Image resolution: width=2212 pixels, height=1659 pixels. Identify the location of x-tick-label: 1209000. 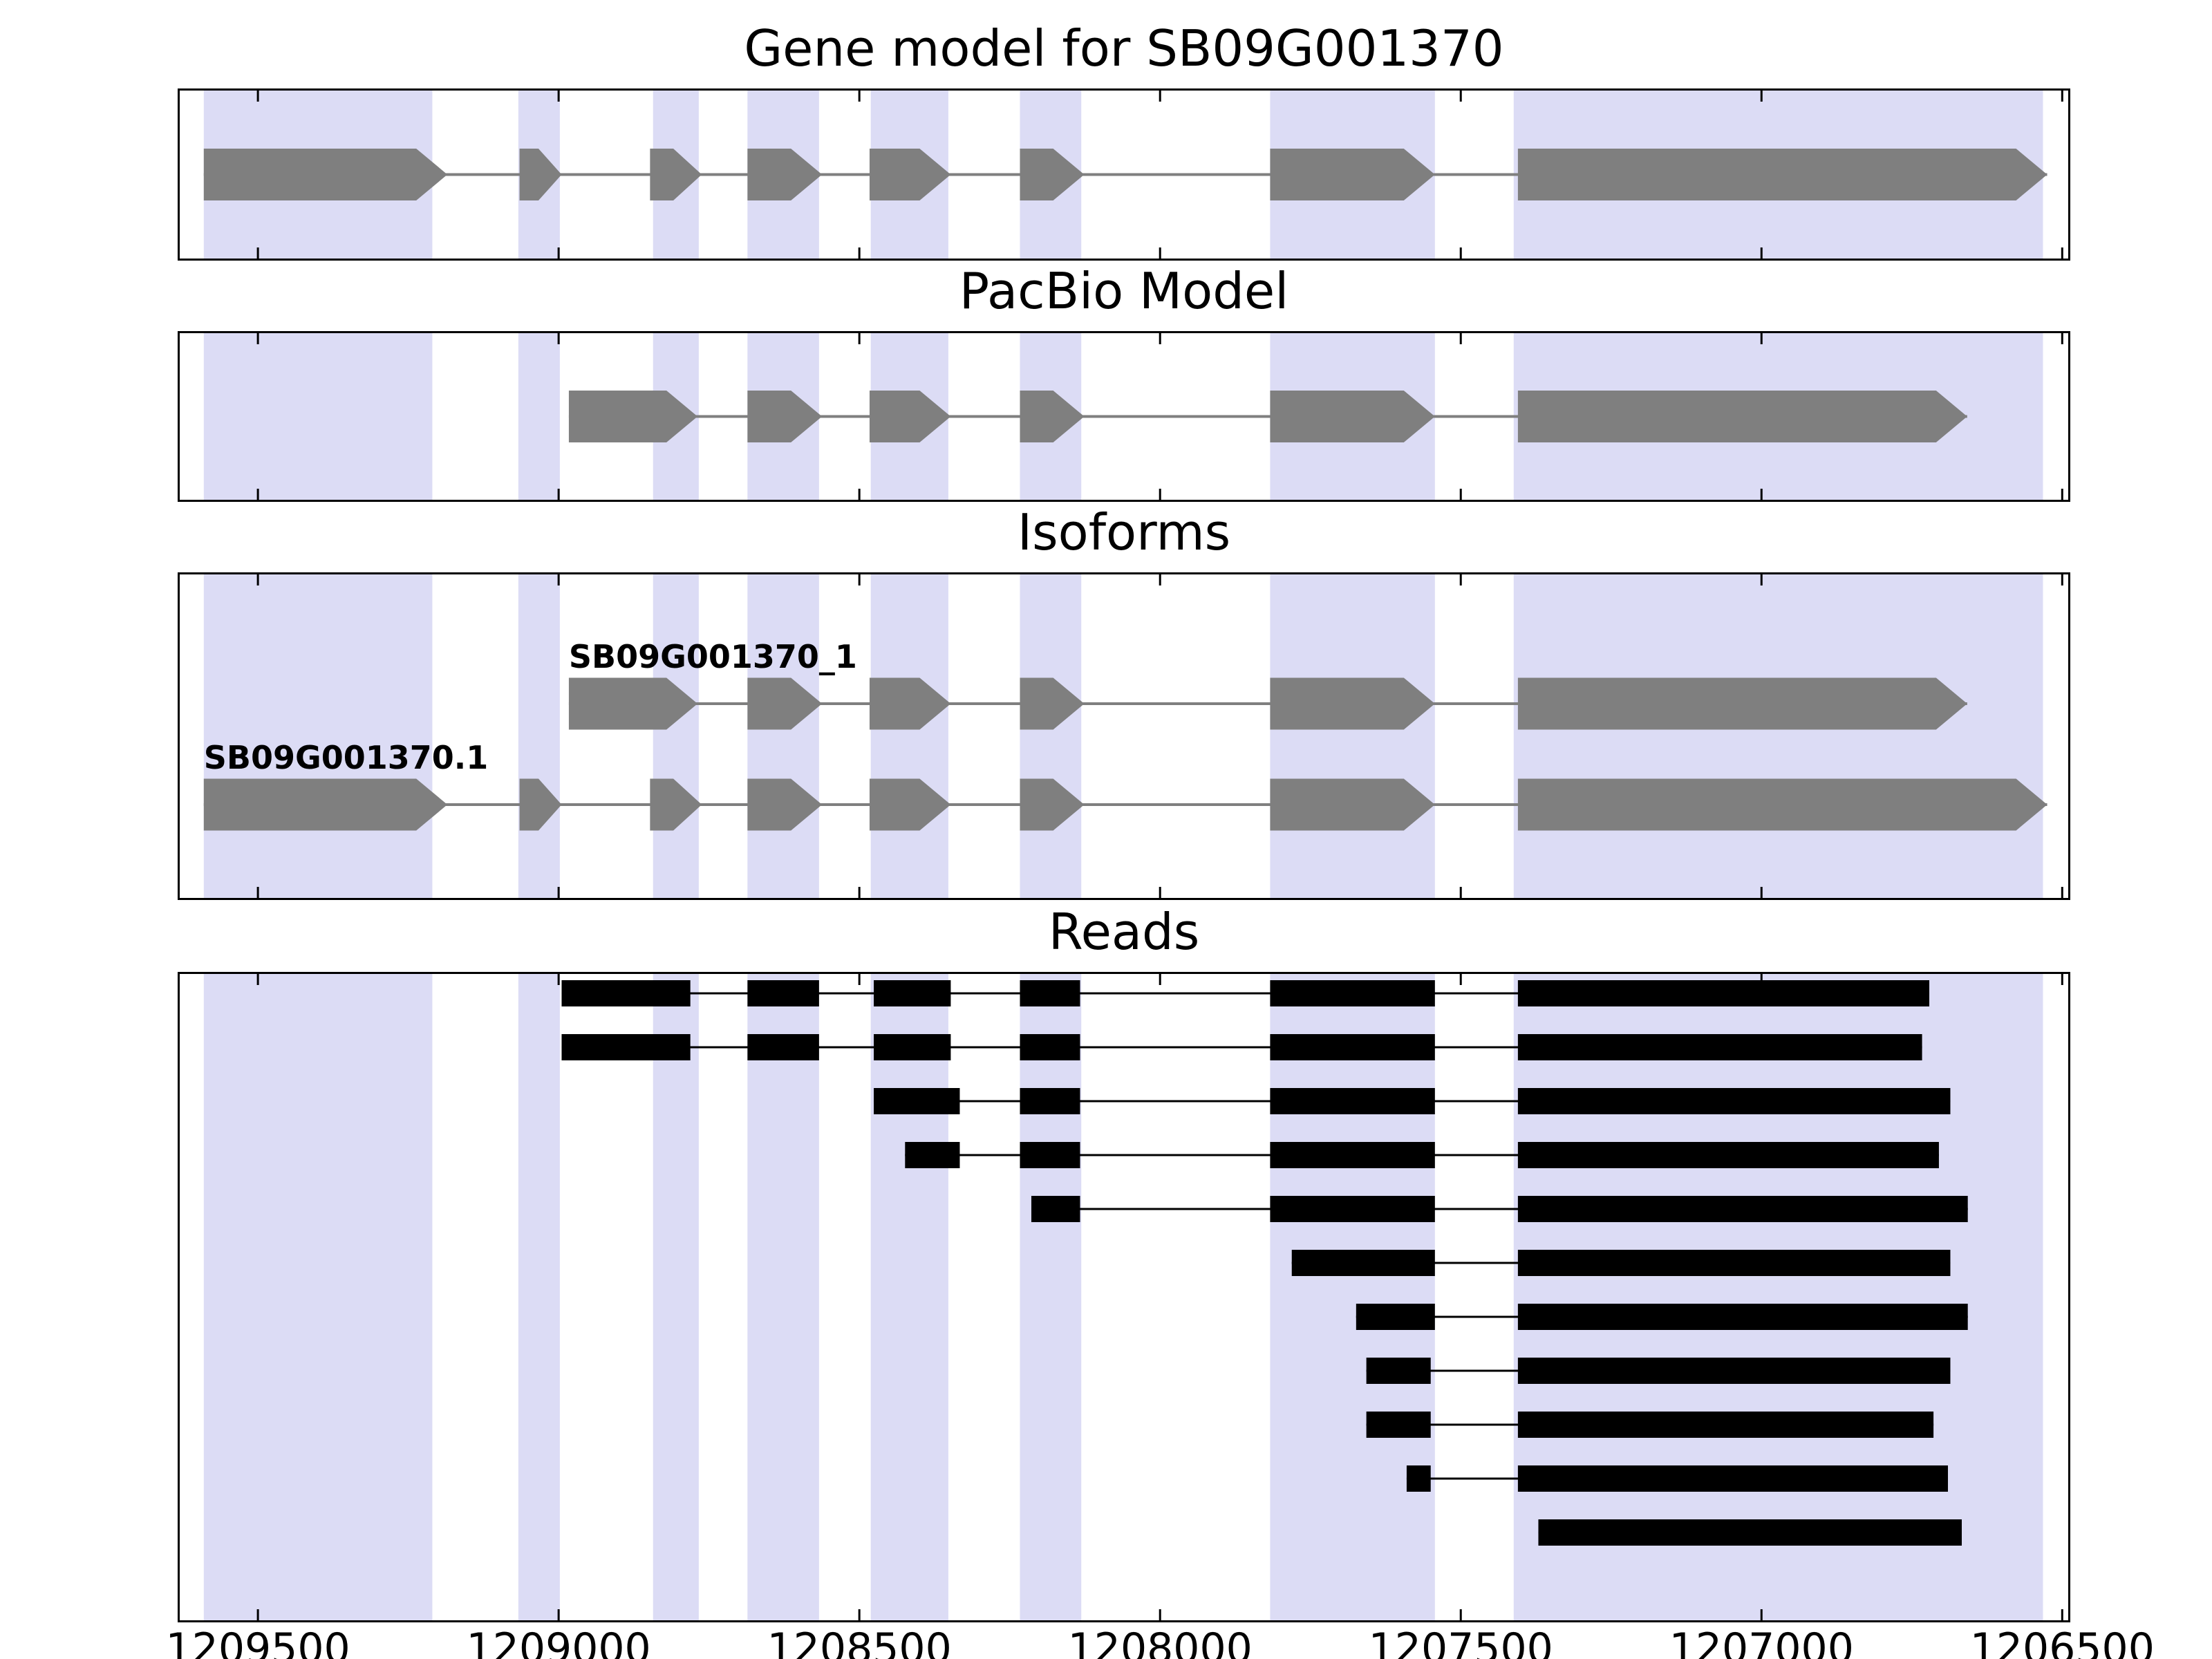
(558, 1642).